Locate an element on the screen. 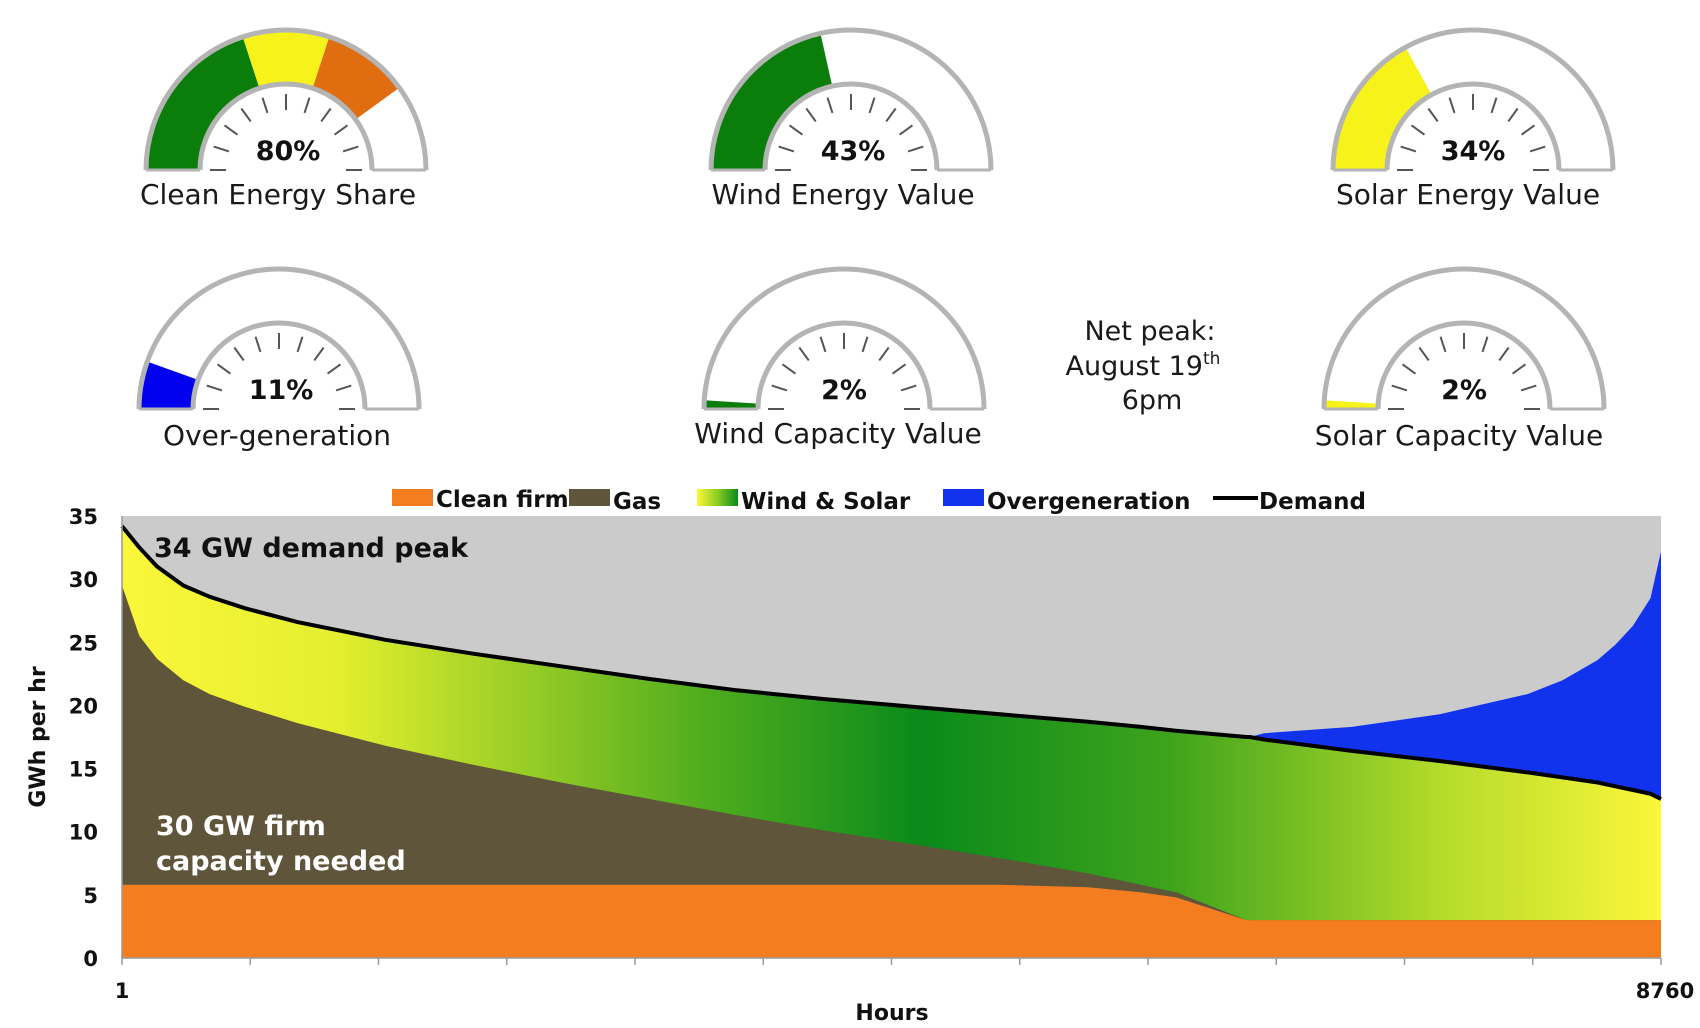 This screenshot has width=1700, height=1028. y-axis-title: GWh per hr is located at coordinates (38, 736).